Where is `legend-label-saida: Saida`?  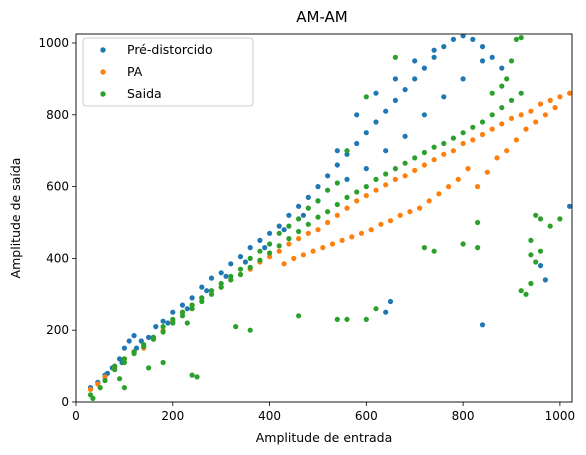
legend-label-saida: Saida is located at coordinates (144, 93).